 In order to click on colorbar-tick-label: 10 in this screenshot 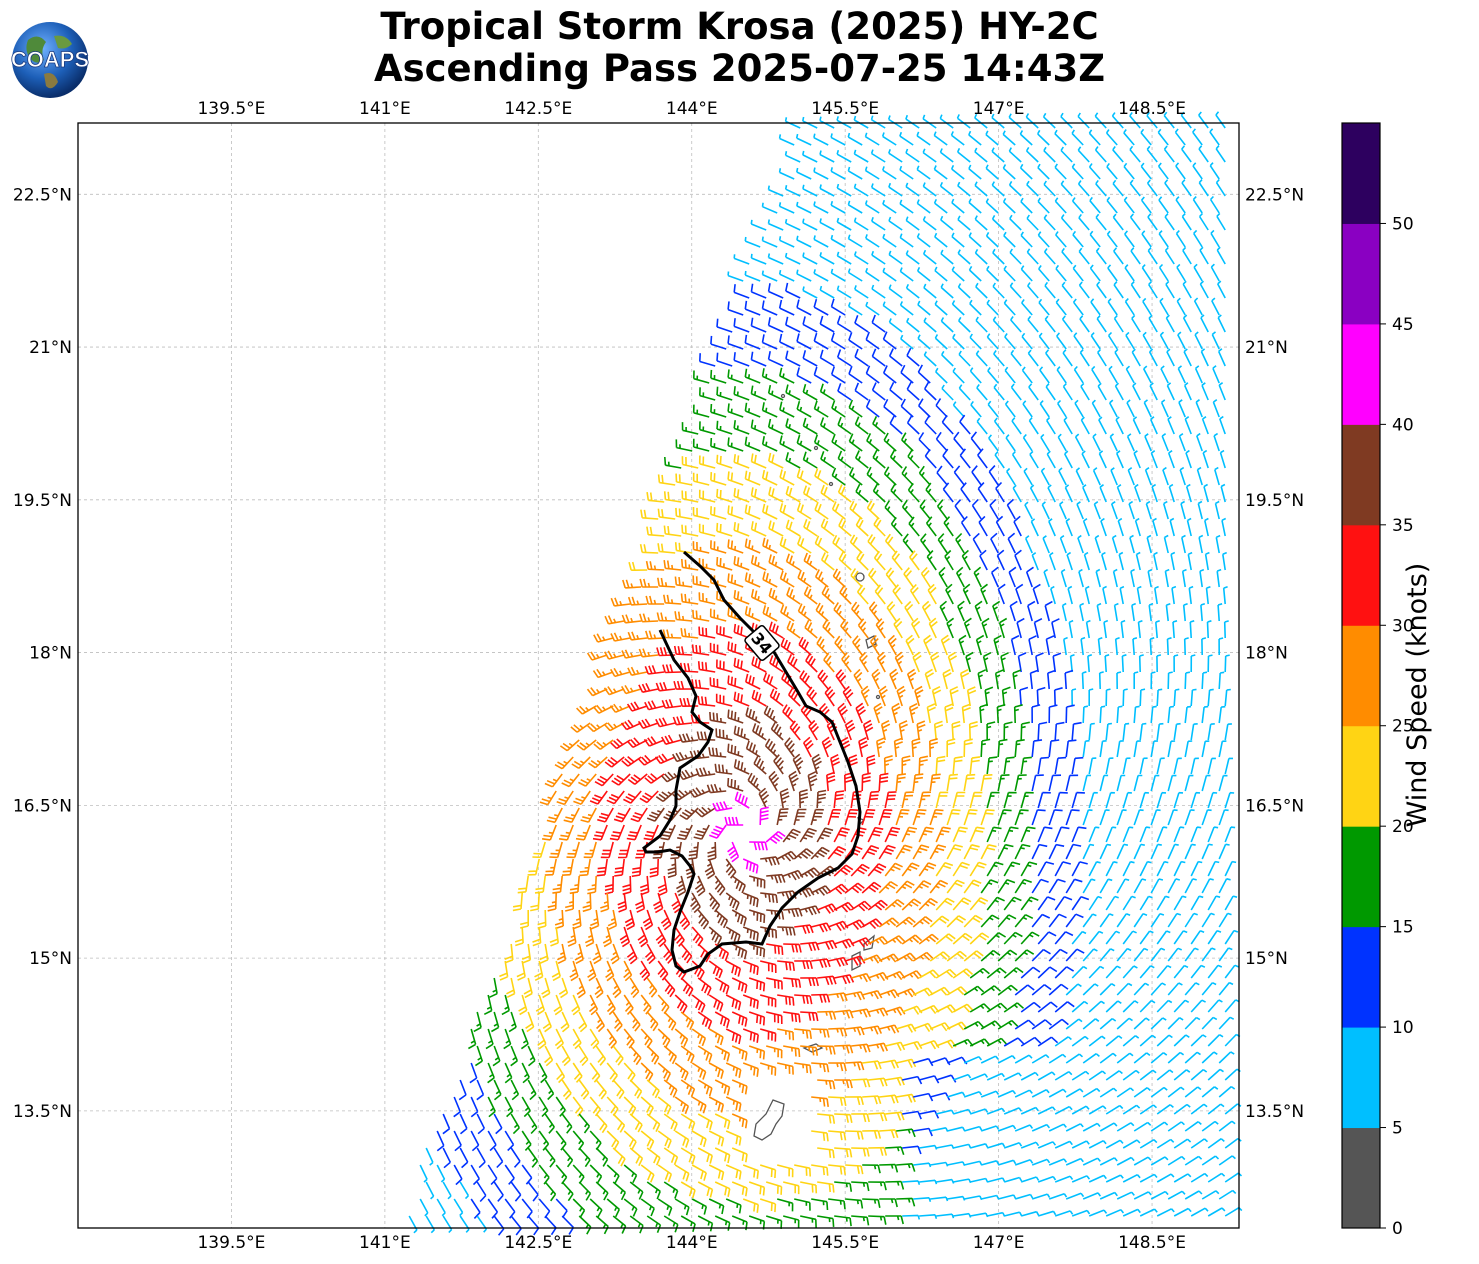, I will do `click(1403, 1028)`.